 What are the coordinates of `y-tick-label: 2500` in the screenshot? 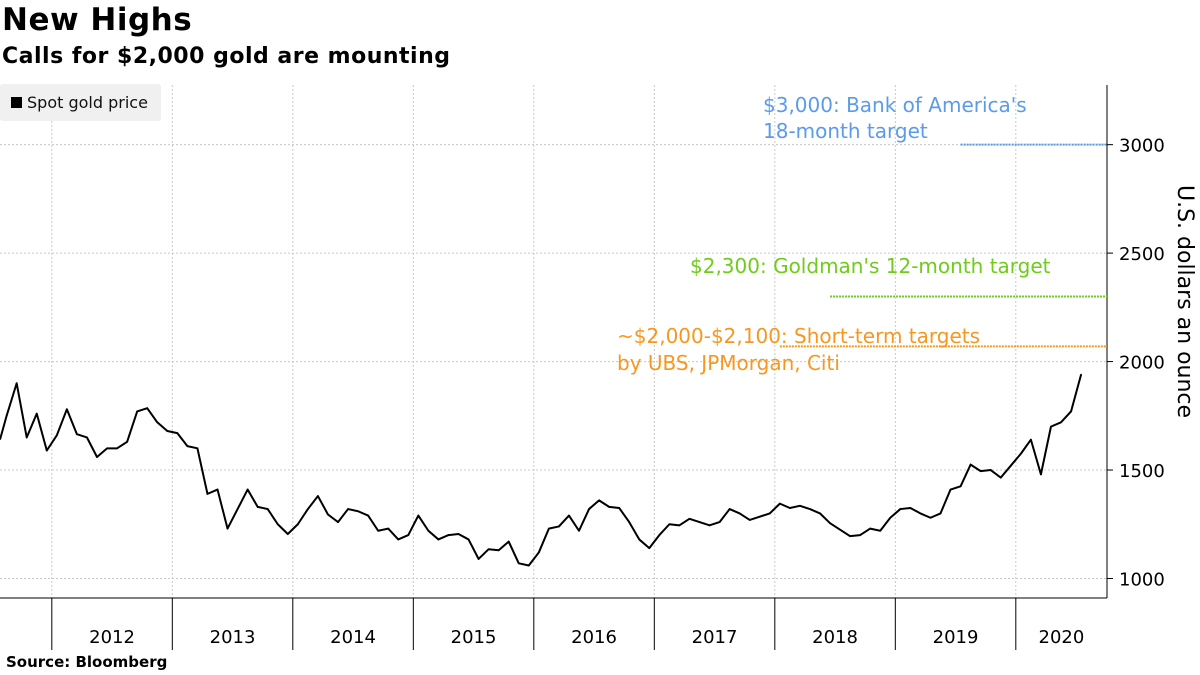 It's located at (1142, 254).